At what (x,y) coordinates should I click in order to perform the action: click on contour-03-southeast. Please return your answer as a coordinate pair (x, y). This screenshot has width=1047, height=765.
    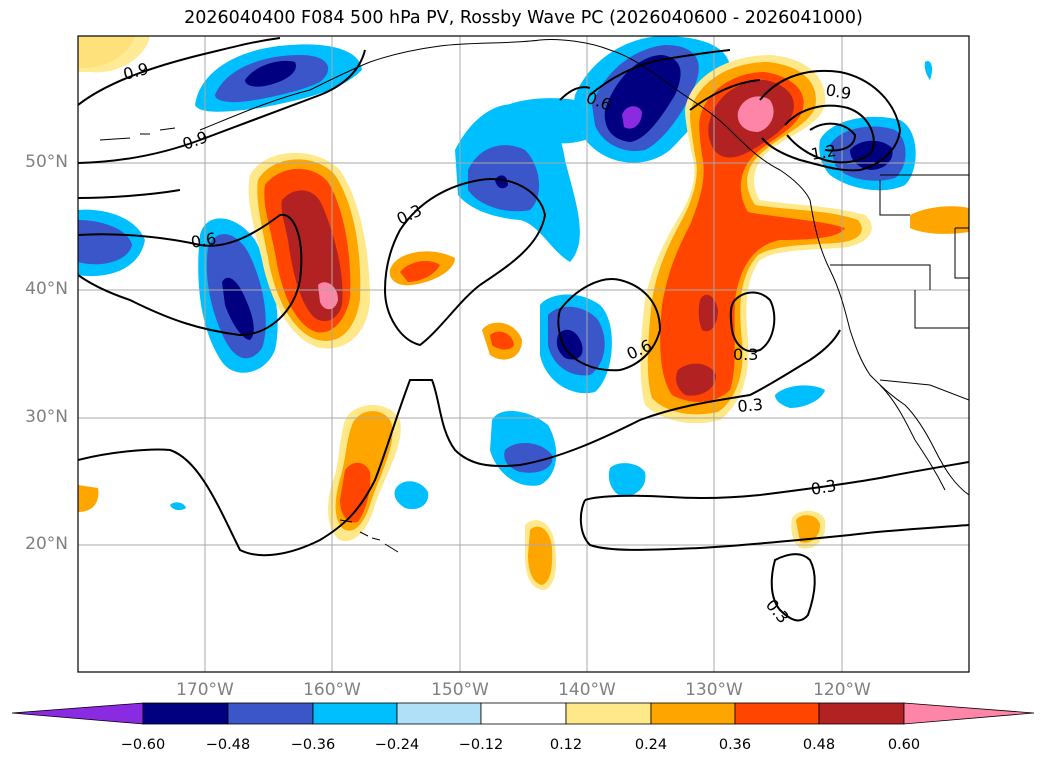
    Looking at the image, I should click on (793, 587).